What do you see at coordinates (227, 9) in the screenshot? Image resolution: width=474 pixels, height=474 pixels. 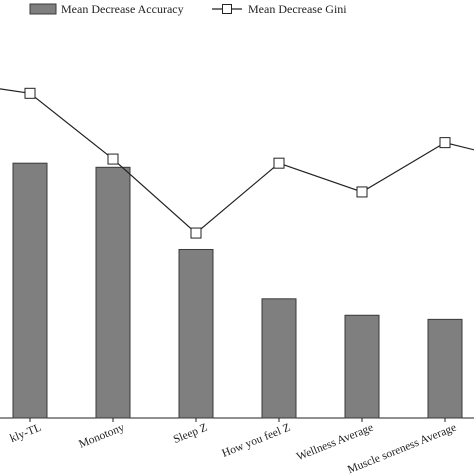 I see `legend-marker-gini` at bounding box center [227, 9].